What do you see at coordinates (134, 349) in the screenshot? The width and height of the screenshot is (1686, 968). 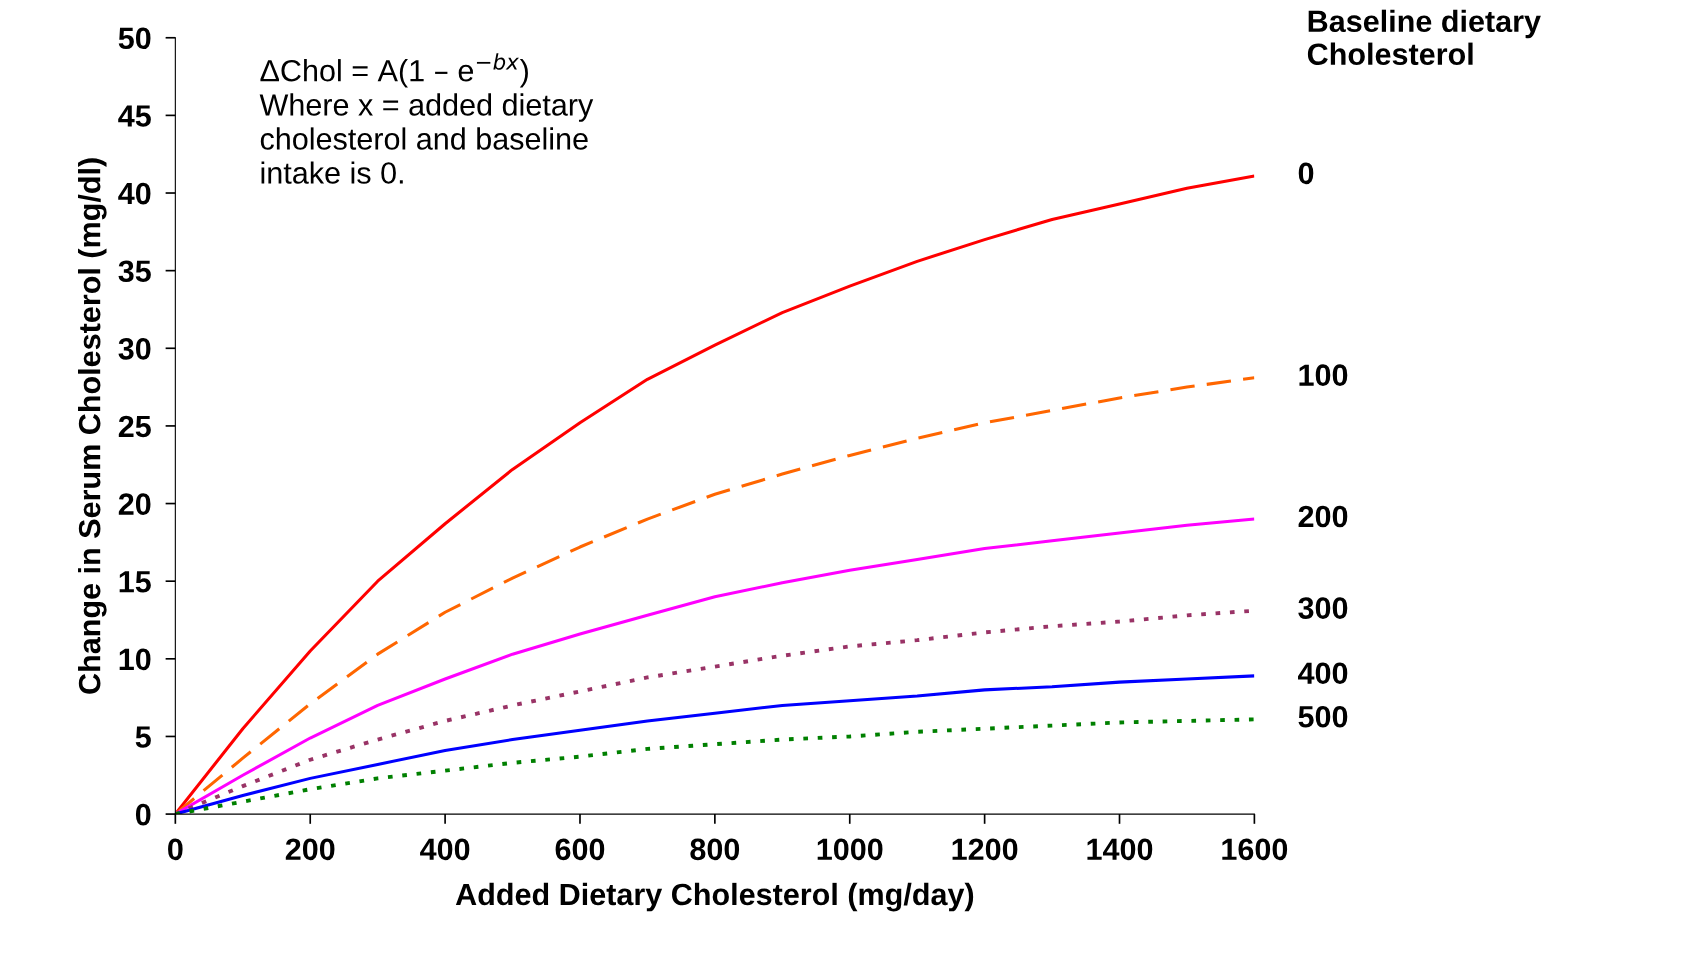 I see `y-tick-label: 30` at bounding box center [134, 349].